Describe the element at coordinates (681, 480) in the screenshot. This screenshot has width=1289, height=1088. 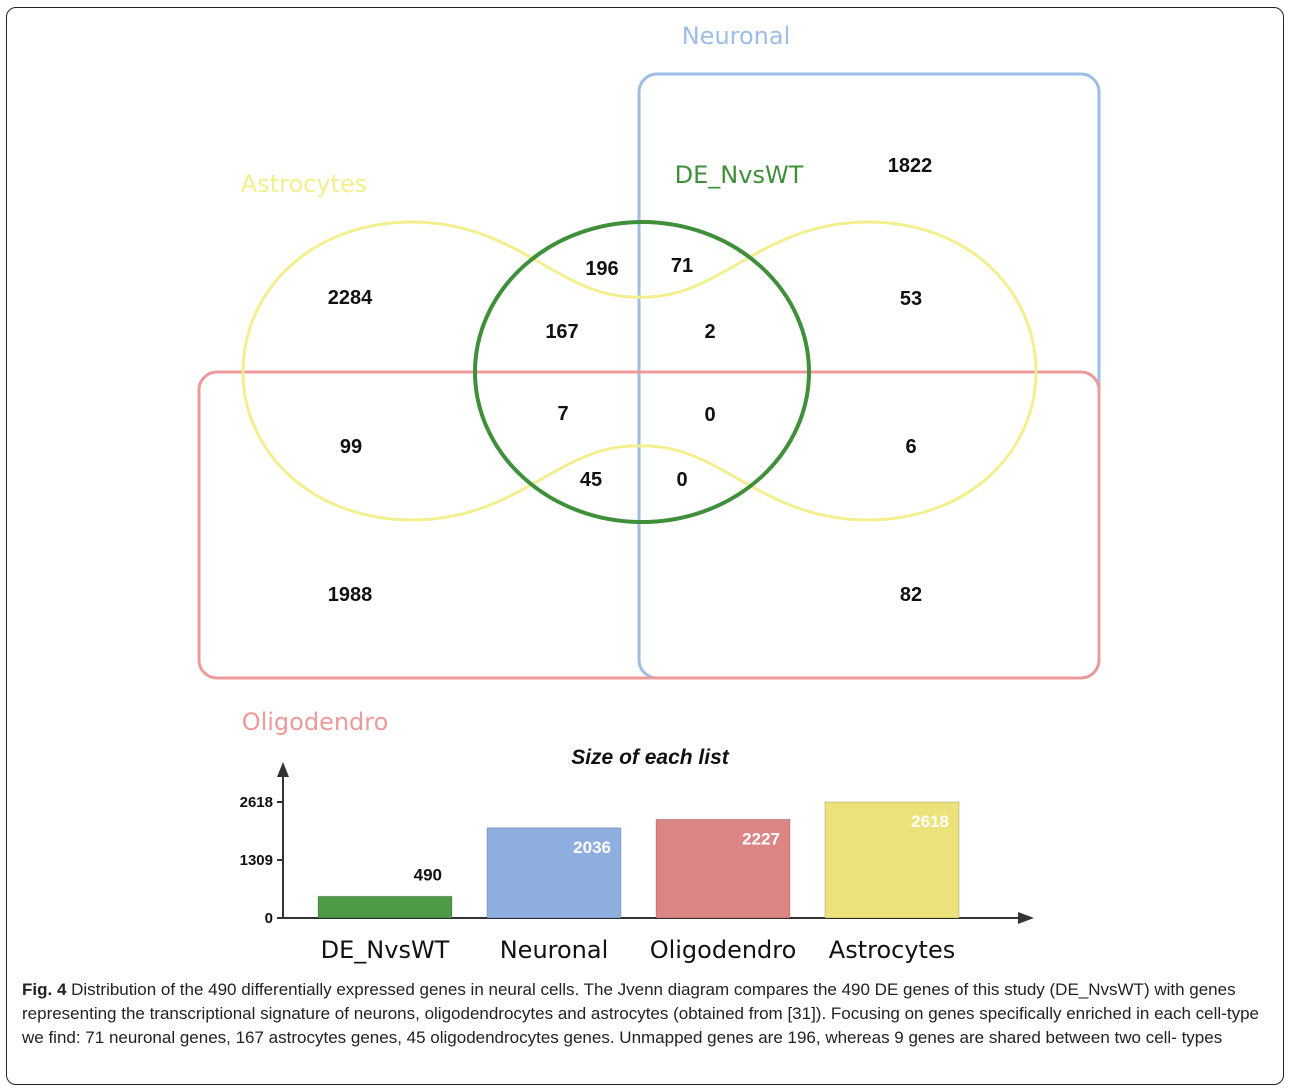
I see `region-count-de-neuronal-oligo: 0` at that location.